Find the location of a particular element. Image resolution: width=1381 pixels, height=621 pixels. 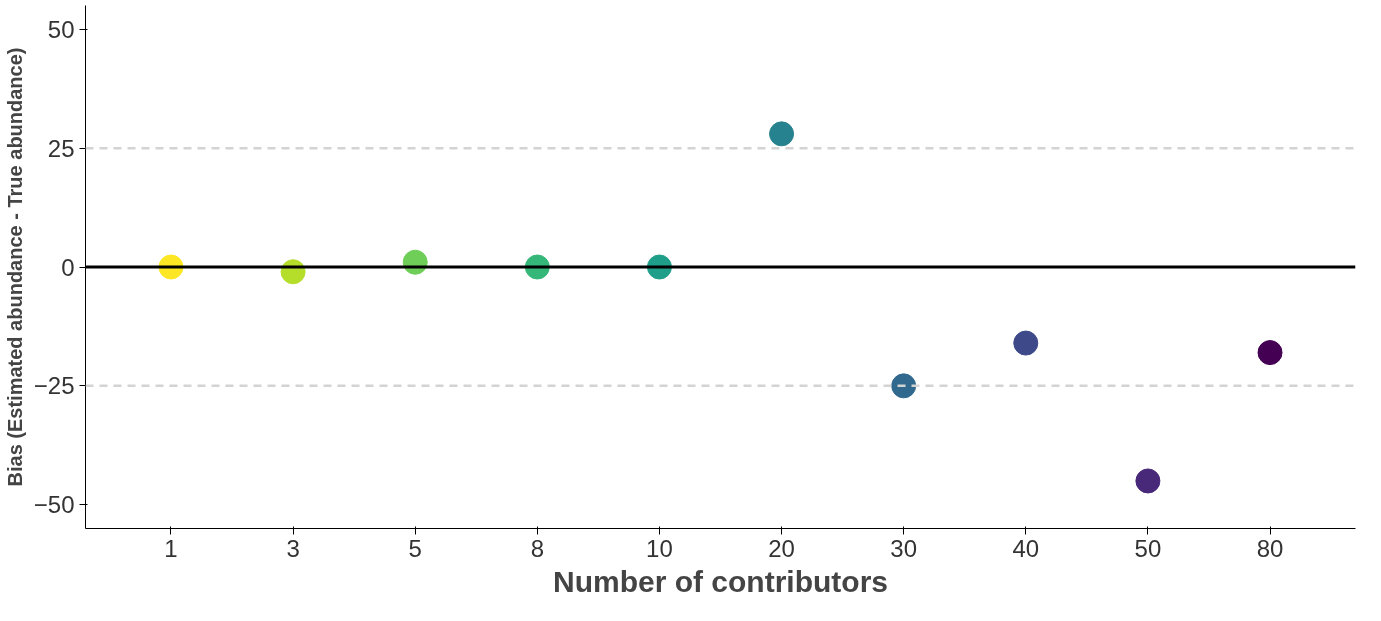

x-tick-label: 80 is located at coordinates (1270, 548).